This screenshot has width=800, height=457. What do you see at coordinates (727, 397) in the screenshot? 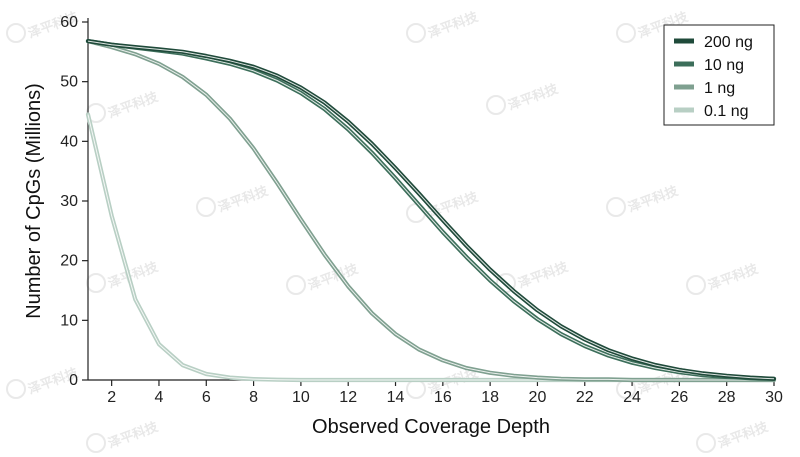
I see `x-tick-label: 28` at bounding box center [727, 397].